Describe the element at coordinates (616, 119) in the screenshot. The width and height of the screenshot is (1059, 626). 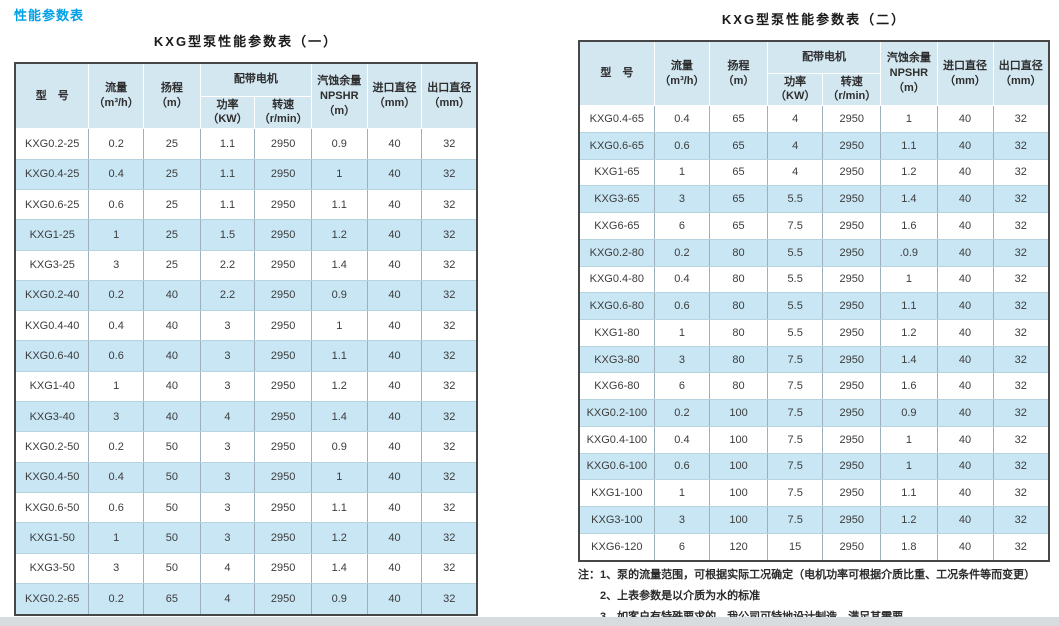
I see `model-cell: KXG0.4-65` at that location.